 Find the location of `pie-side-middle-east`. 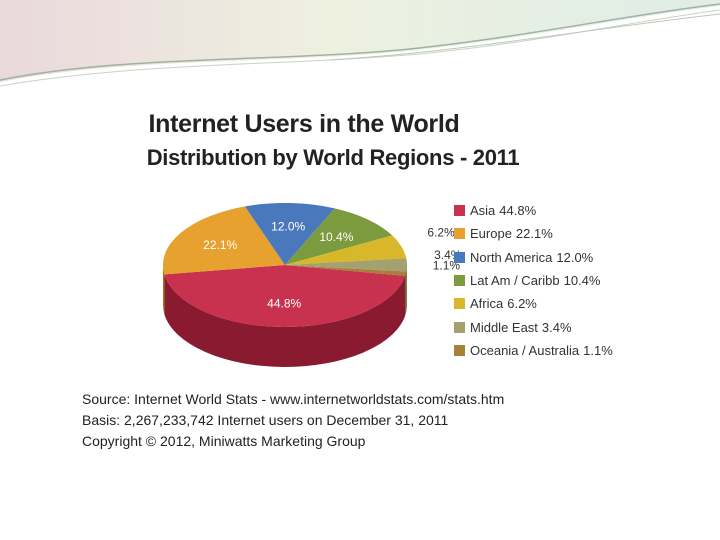

pie-side-middle-east is located at coordinates (406, 288).